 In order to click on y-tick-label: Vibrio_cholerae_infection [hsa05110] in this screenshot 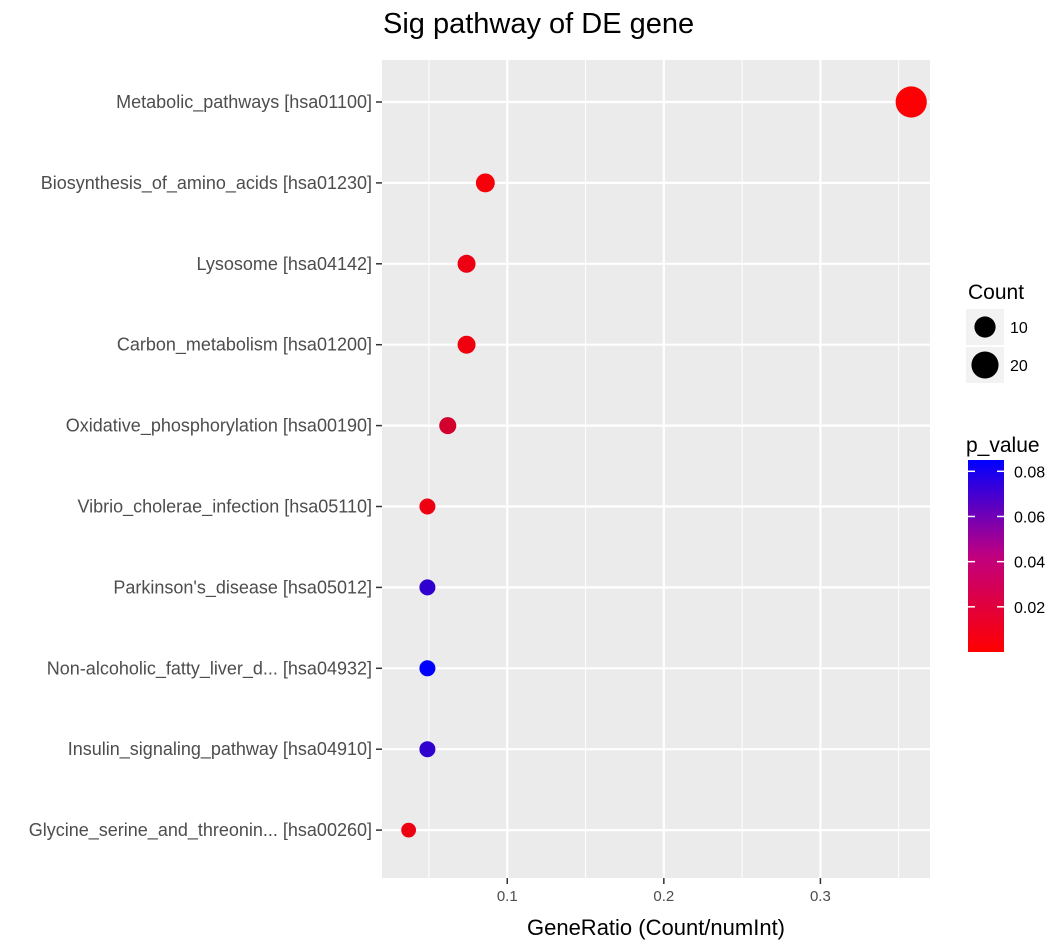, I will do `click(224, 507)`.